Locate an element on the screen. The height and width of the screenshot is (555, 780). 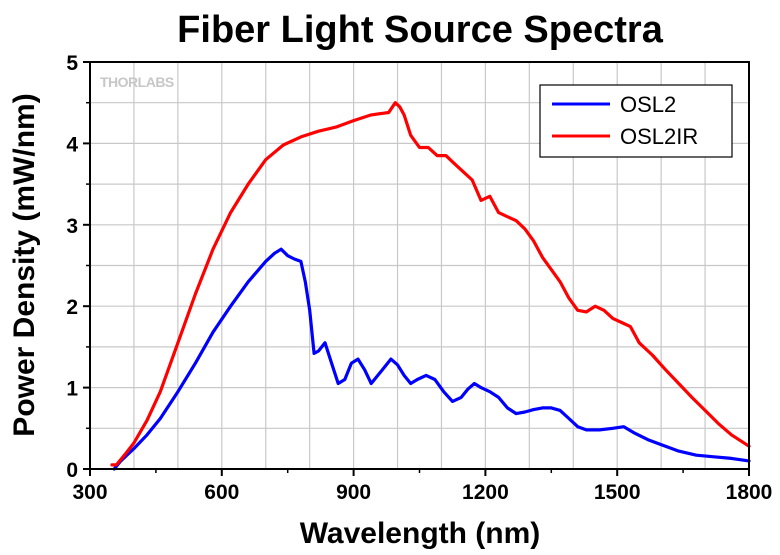
y-tick-label: 2 is located at coordinates (72, 307).